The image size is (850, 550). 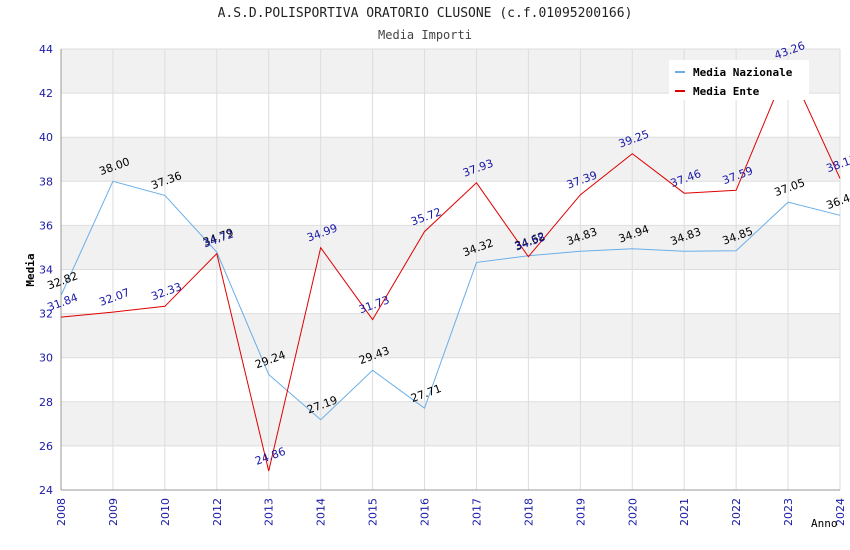 I want to click on x-tick-label: 2020, so click(x=632, y=512).